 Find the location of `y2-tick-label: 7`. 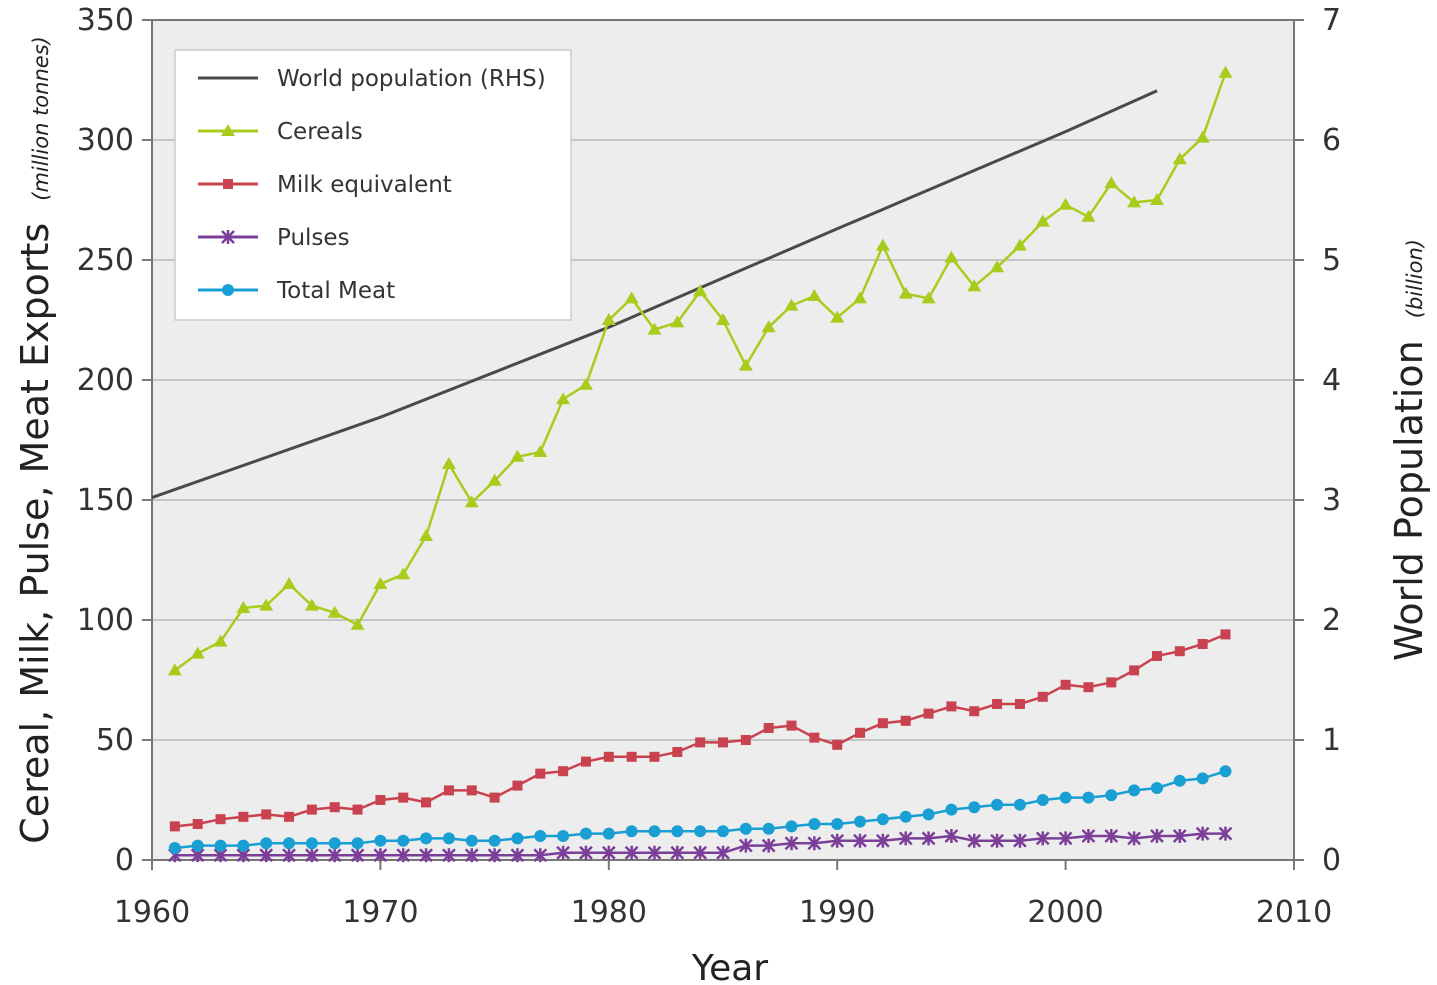

y2-tick-label: 7 is located at coordinates (1331, 20).